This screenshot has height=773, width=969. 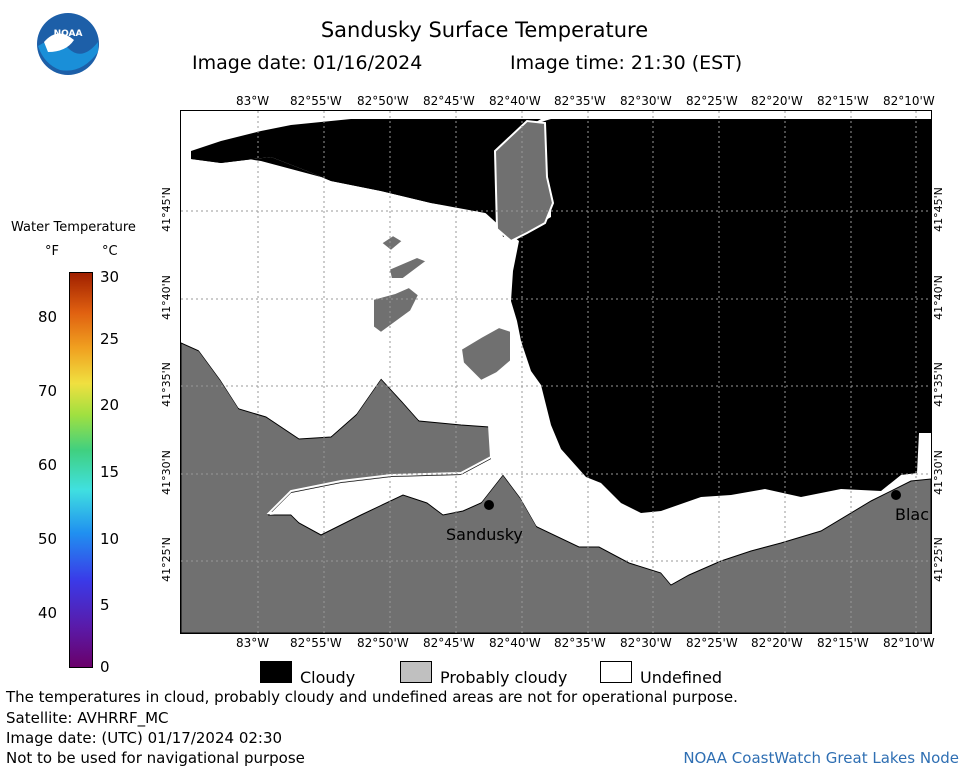 I want to click on c-tick: 30, so click(x=110, y=277).